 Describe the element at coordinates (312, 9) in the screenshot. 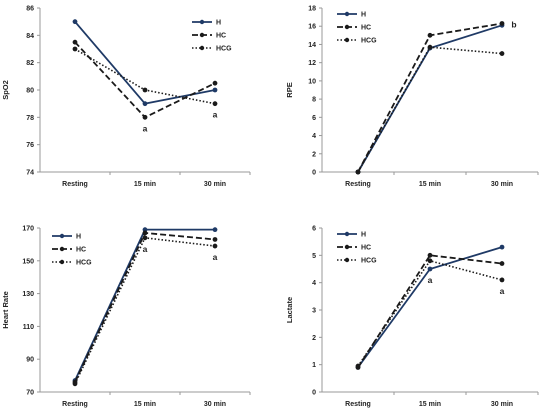

I see `y-tick-label: 18` at that location.